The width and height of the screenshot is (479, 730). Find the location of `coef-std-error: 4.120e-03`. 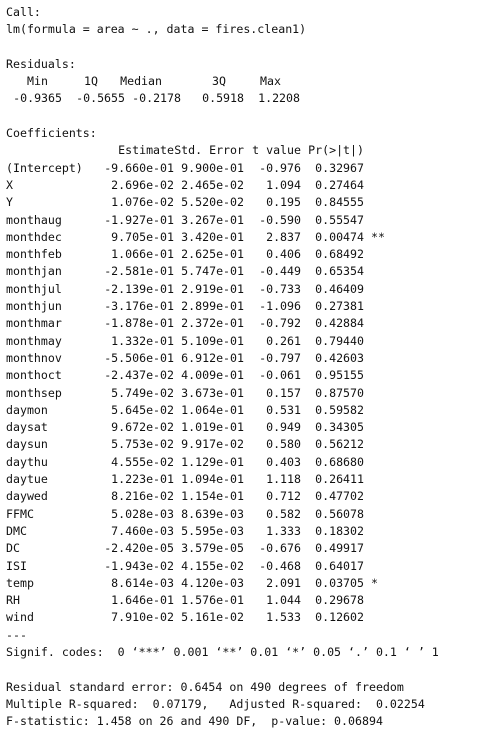

coef-std-error: 4.120e-03 is located at coordinates (212, 582).